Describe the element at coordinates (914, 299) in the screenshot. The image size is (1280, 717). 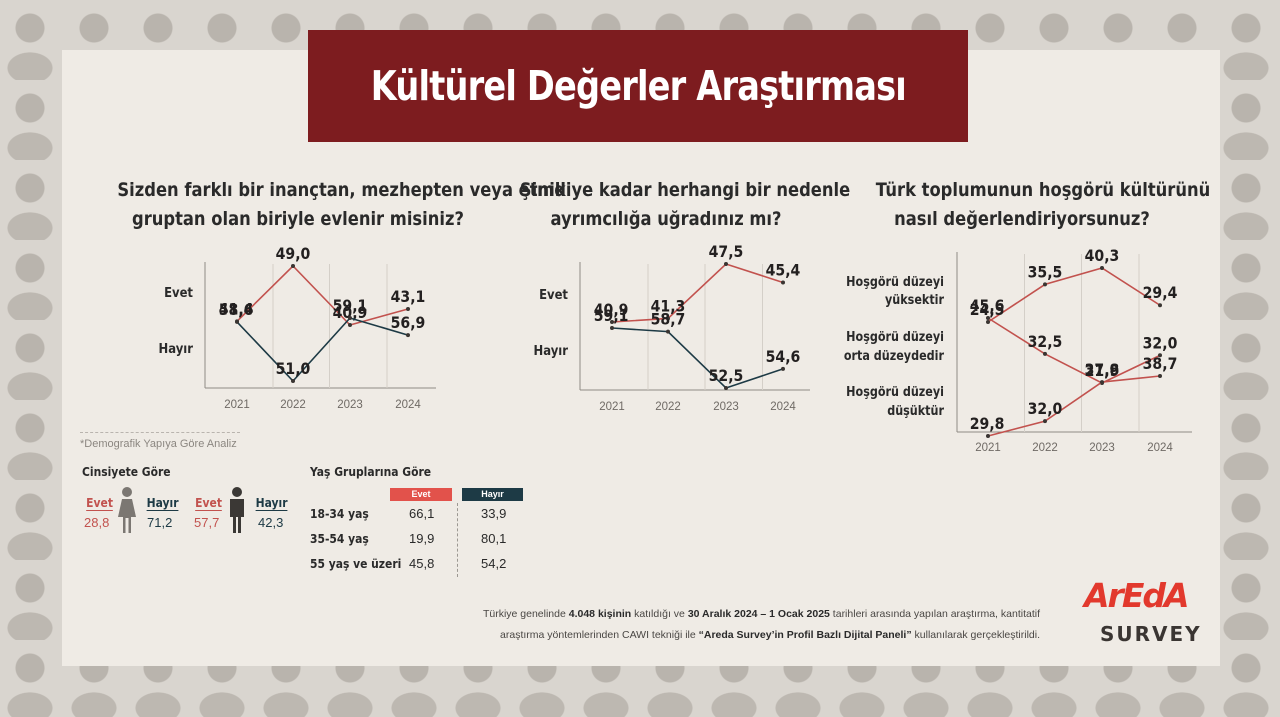
I see `chart3-series-name: yüksektir` at that location.